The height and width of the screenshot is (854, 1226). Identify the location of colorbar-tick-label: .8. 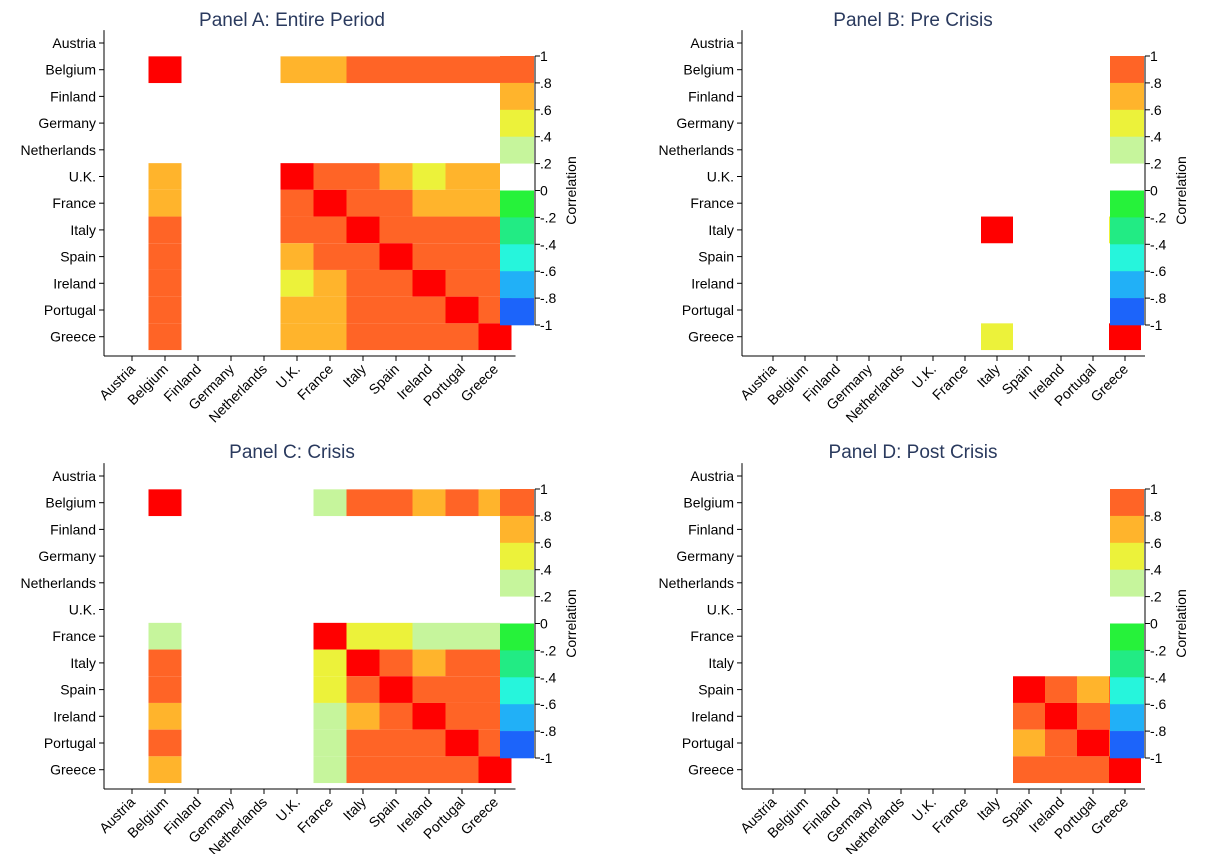
(1156, 516).